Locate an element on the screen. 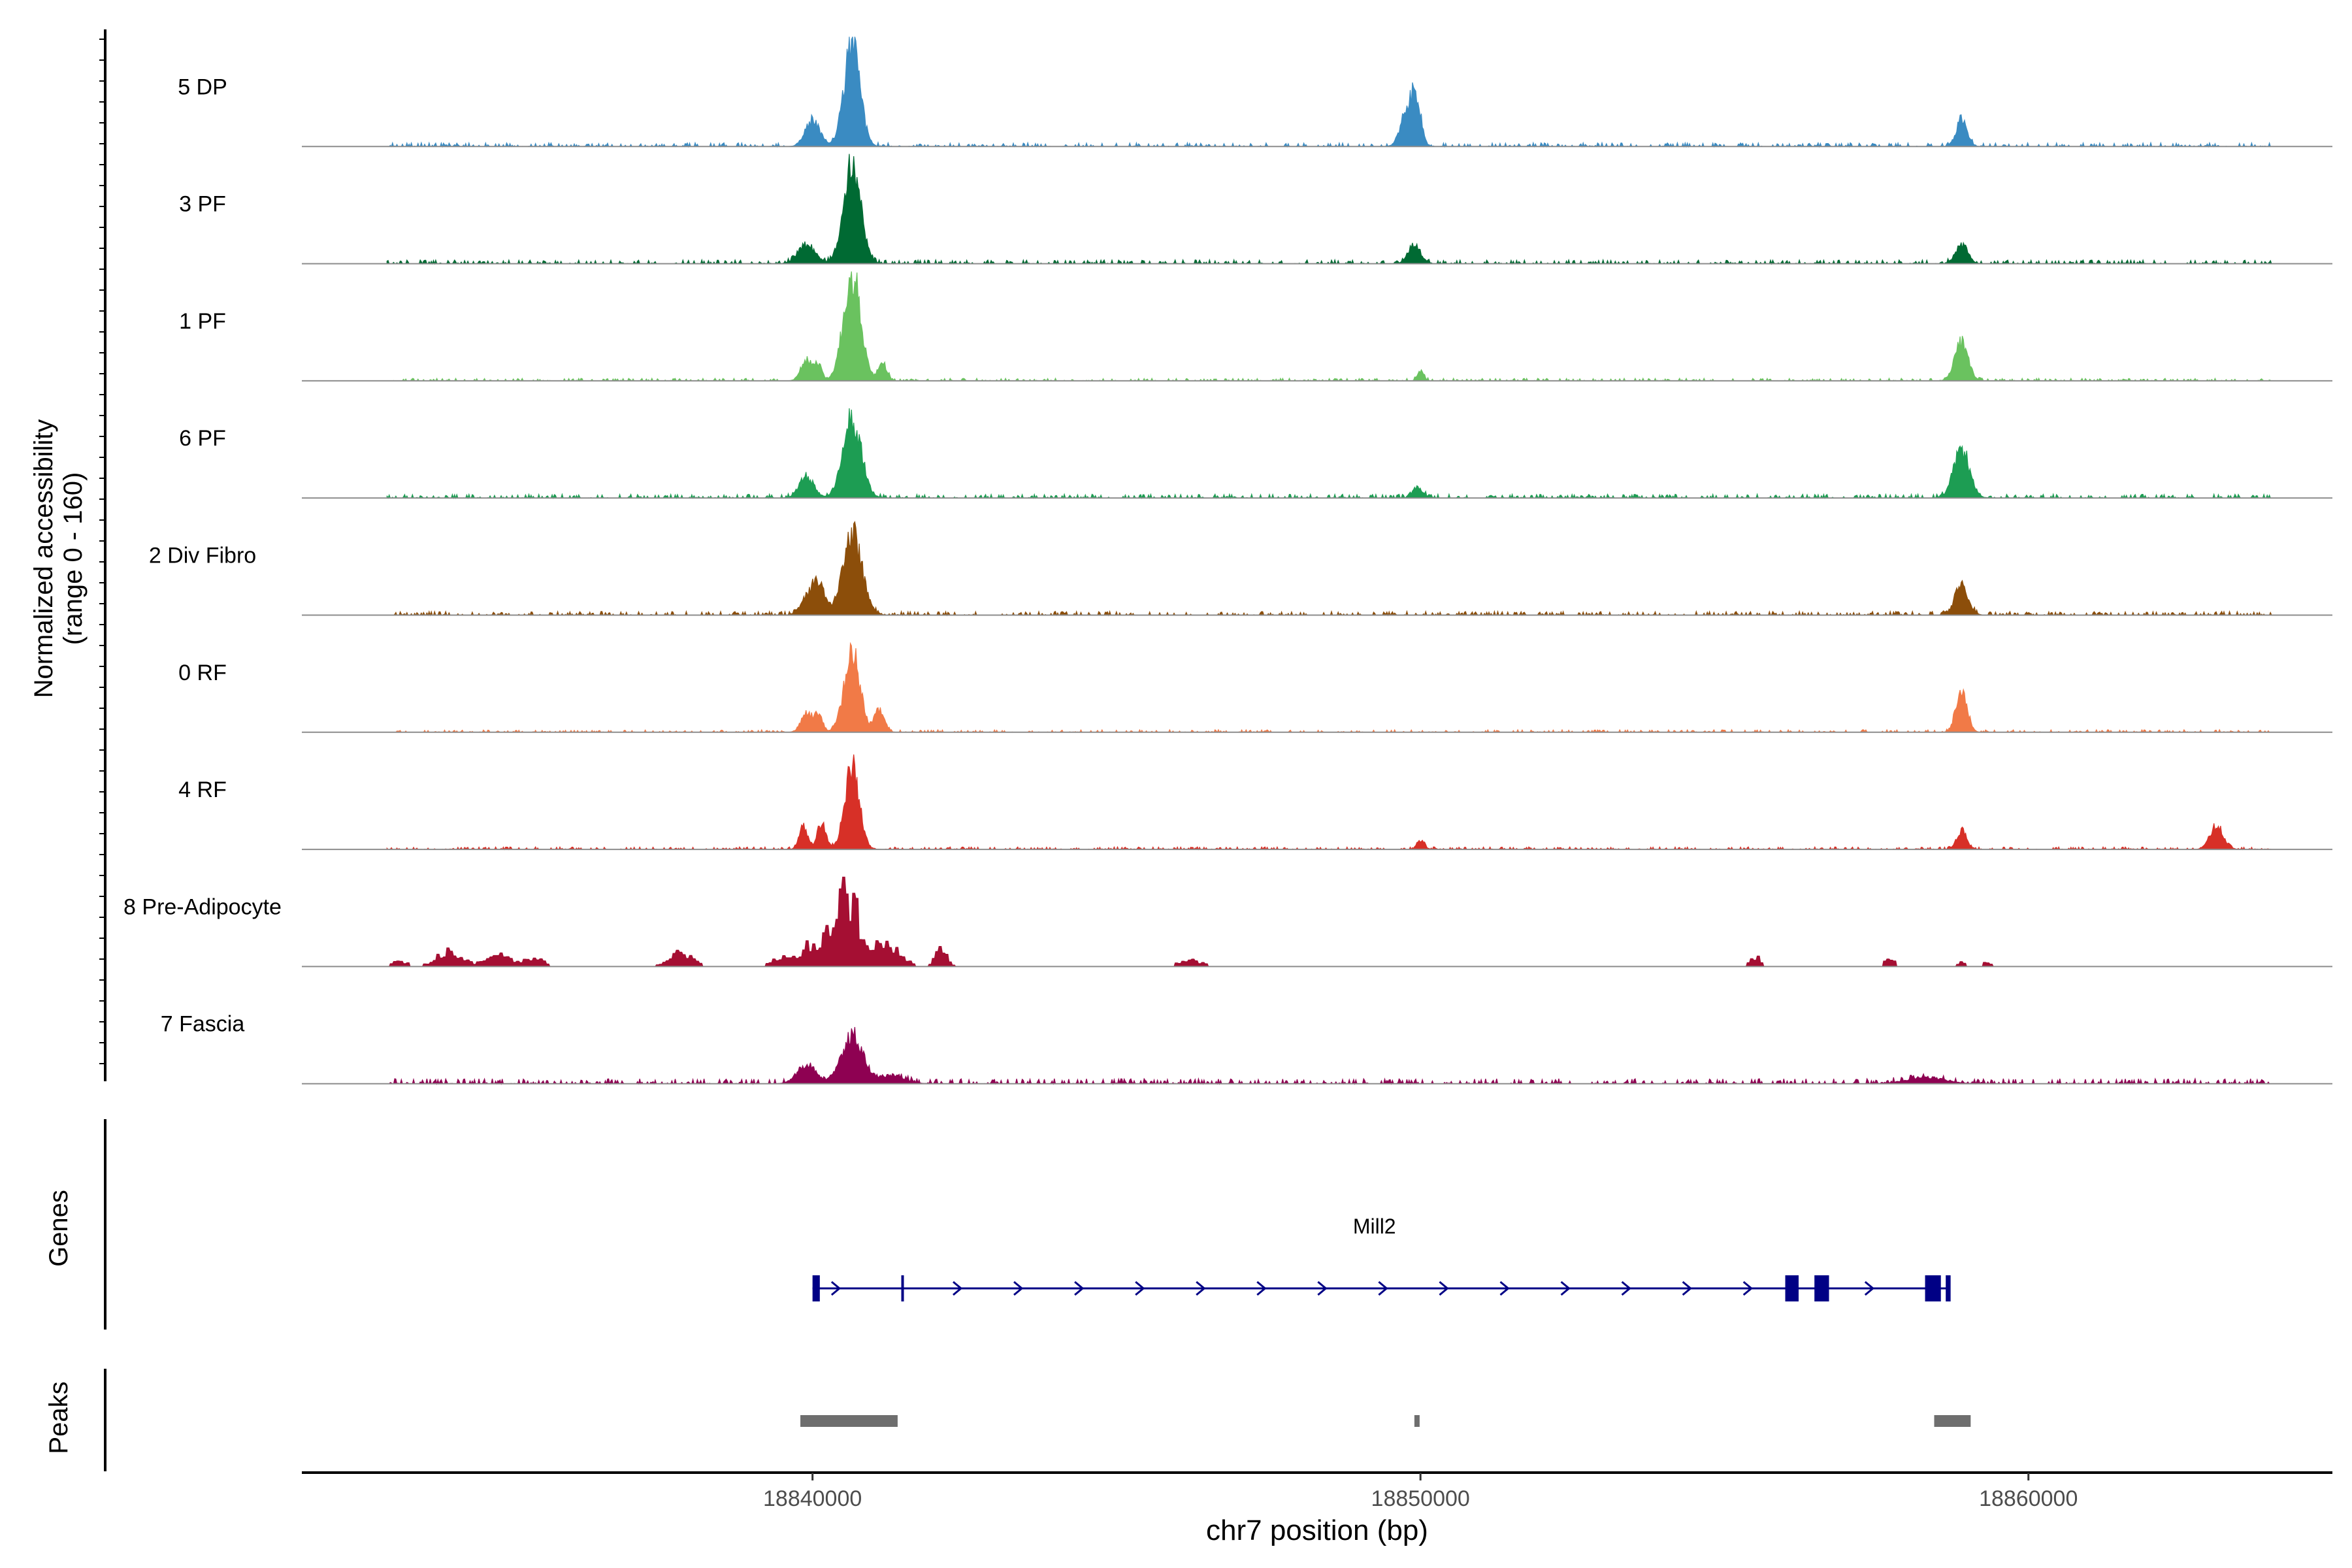 This screenshot has height=1568, width=2352. track-3-pf: 3 PF is located at coordinates (1255, 209).